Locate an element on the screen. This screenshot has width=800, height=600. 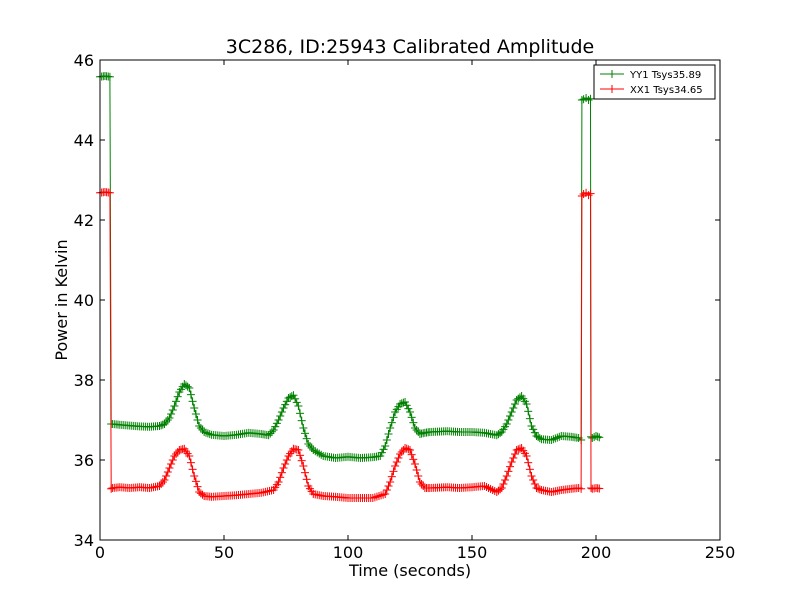
legend-box is located at coordinates (654, 82).